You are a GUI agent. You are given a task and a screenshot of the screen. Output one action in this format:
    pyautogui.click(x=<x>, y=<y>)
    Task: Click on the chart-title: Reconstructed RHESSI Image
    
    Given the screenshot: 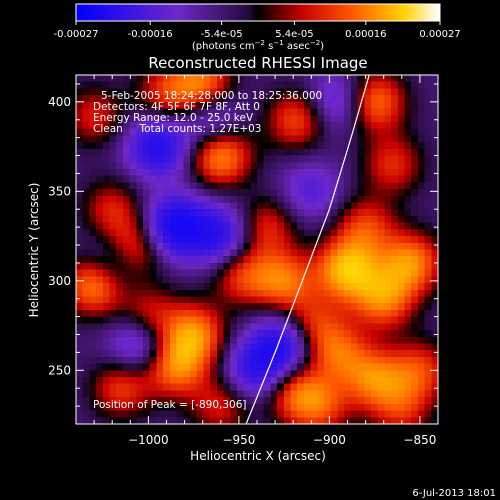 What is the action you would take?
    pyautogui.click(x=257, y=63)
    